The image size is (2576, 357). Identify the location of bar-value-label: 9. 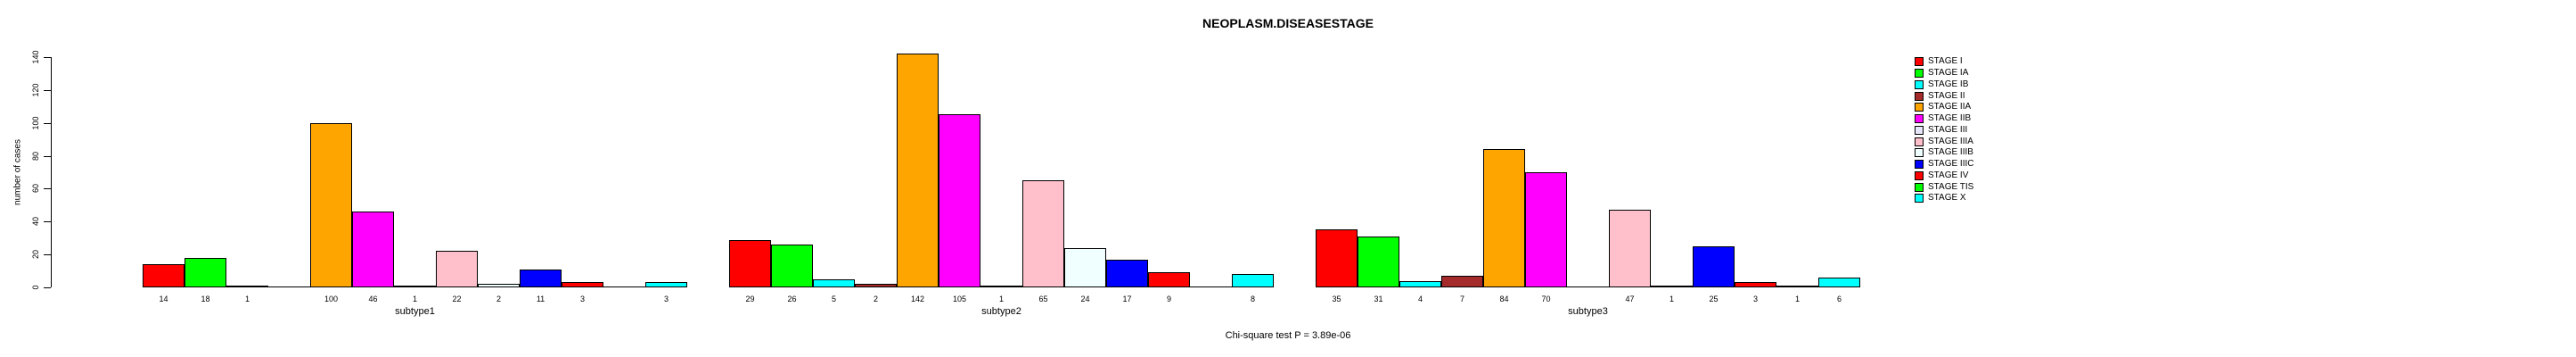
(1168, 299).